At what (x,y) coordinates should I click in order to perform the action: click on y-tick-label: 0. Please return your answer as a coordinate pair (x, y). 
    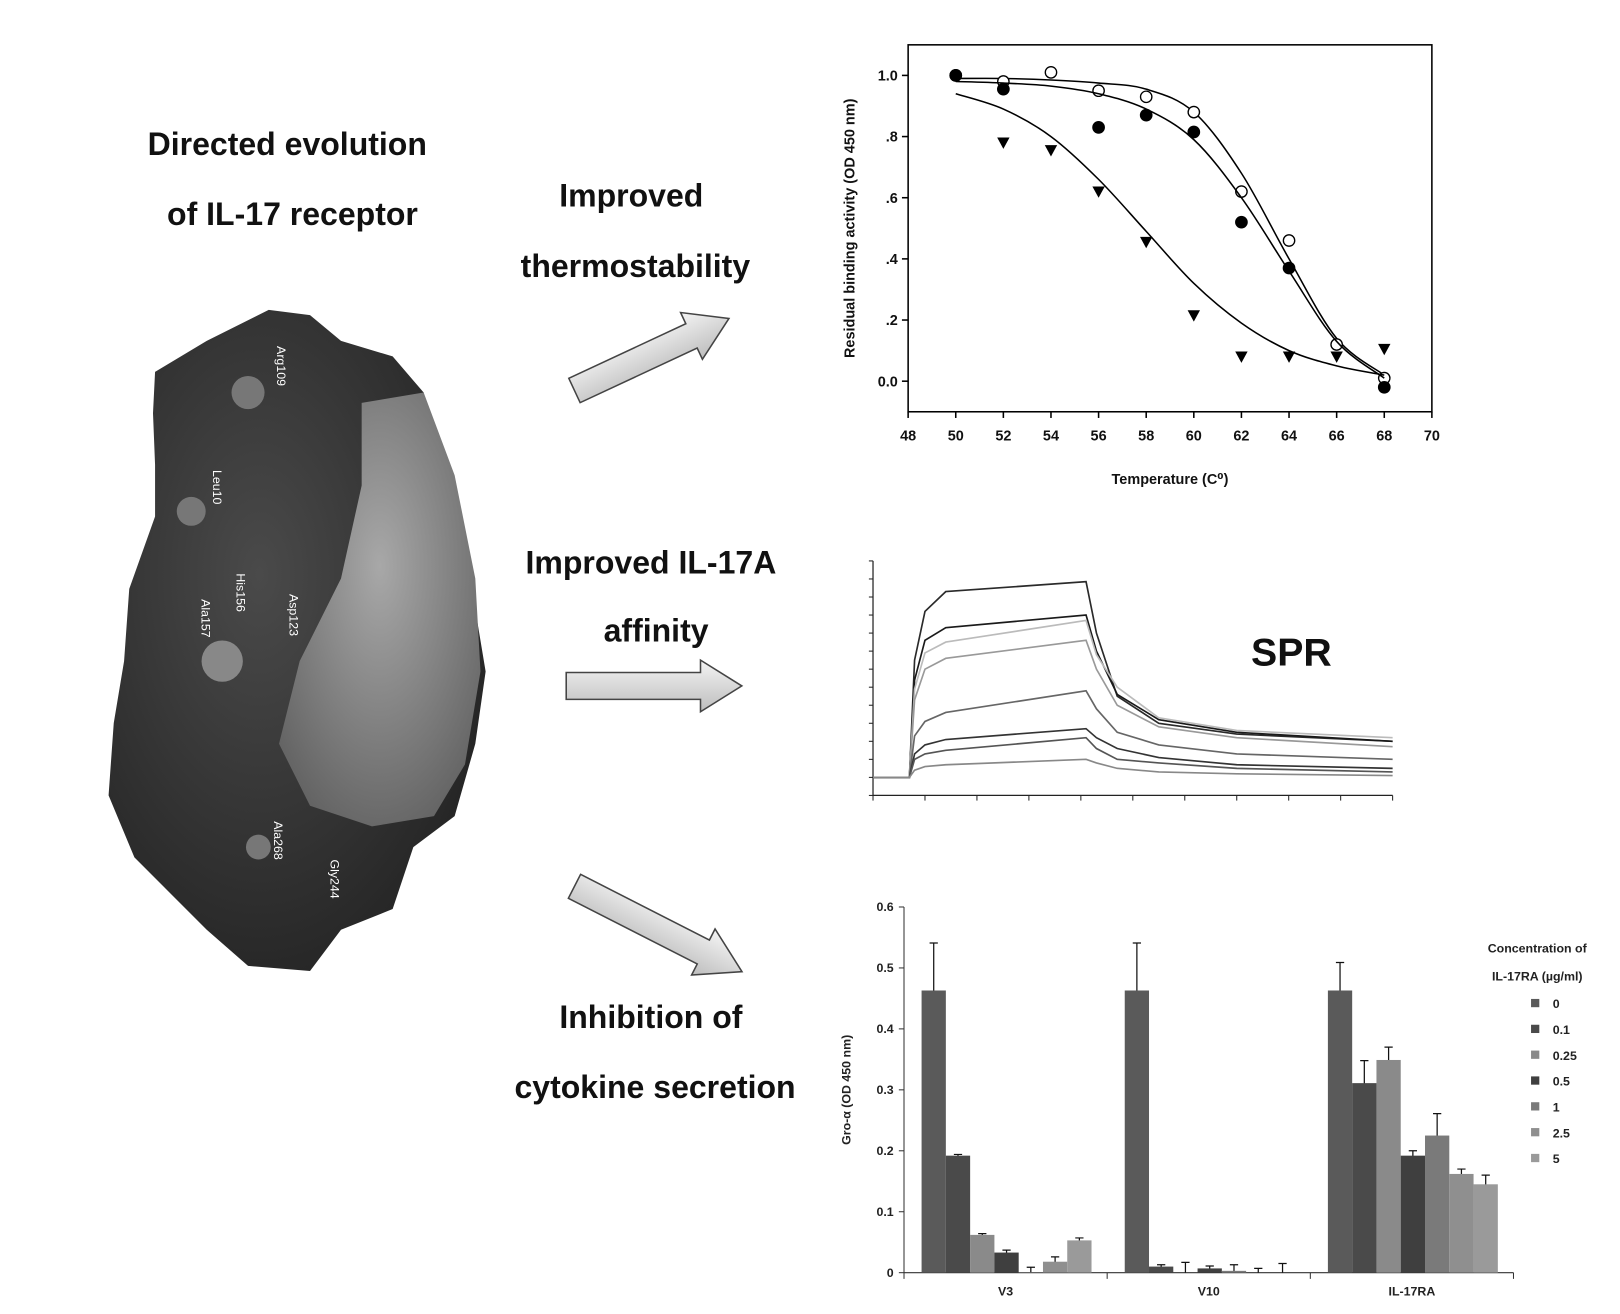
    Looking at the image, I should click on (890, 1273).